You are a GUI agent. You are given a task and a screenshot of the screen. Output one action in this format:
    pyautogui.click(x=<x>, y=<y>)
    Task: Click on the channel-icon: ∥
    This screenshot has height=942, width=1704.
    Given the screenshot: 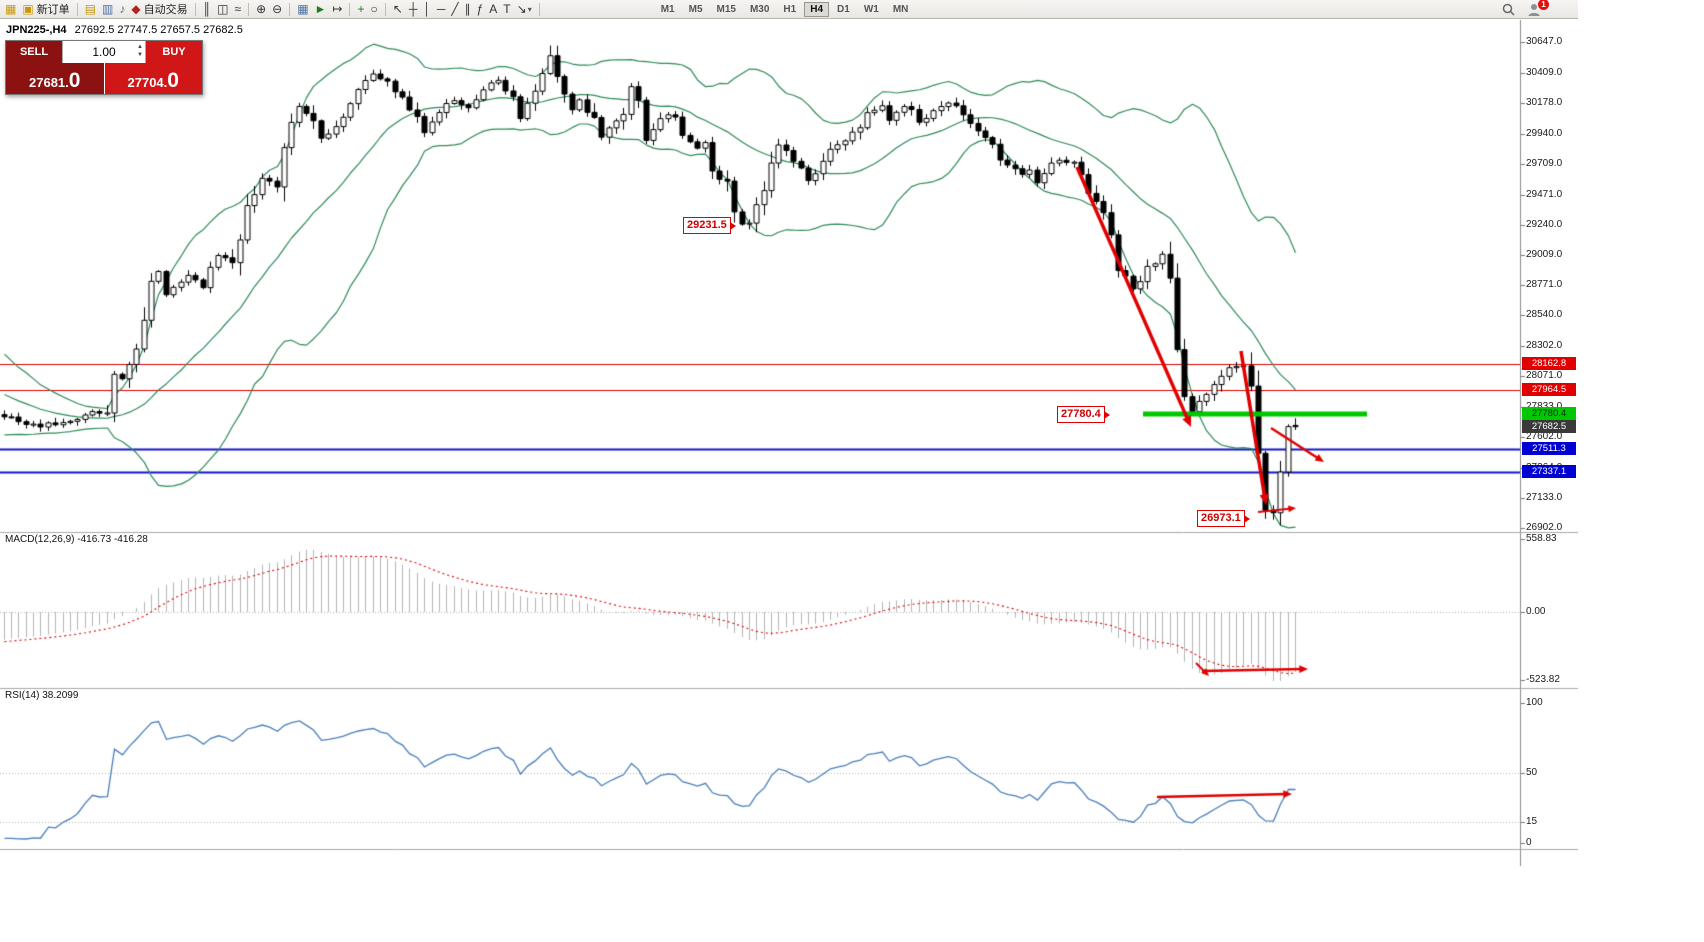 What is the action you would take?
    pyautogui.click(x=468, y=9)
    